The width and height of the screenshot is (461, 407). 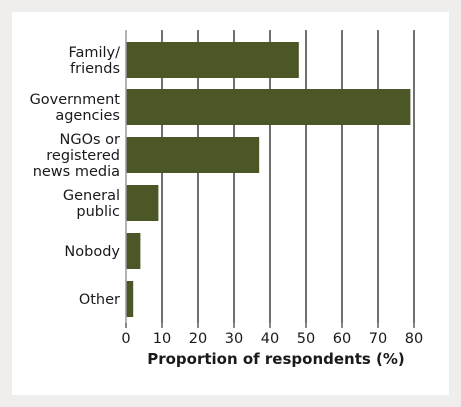 I want to click on category-label: Family/friends, so click(x=94, y=61).